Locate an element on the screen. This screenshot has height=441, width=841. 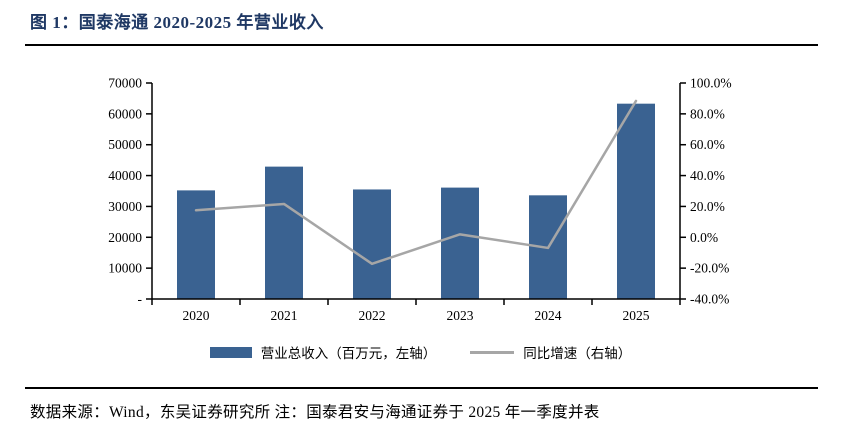
x-axis-category-label: 2023 is located at coordinates (460, 315).